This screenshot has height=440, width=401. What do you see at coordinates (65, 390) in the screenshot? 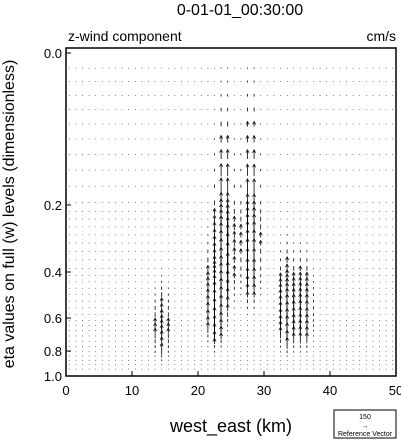
I see `x-tick-label: 0` at bounding box center [65, 390].